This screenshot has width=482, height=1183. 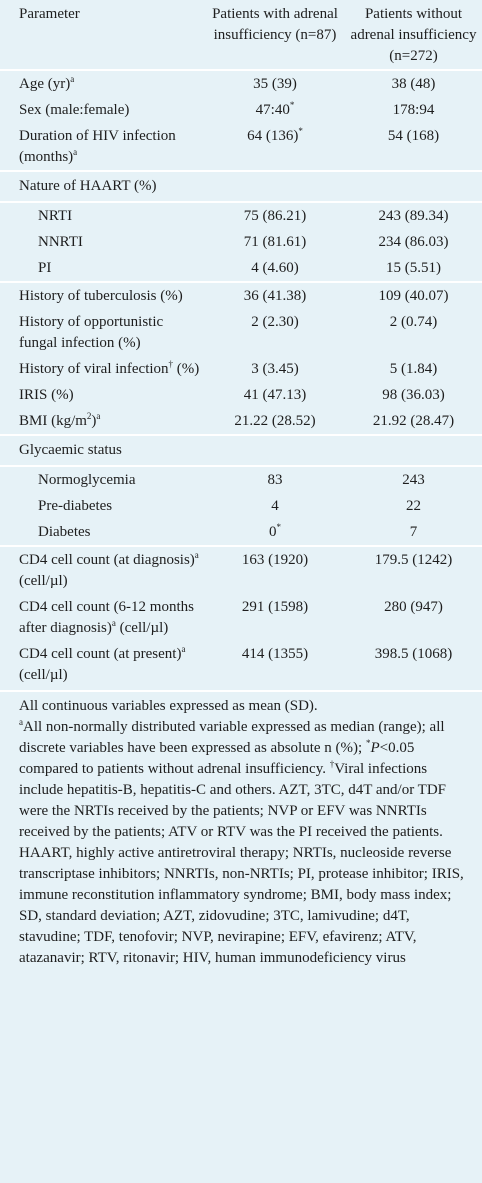 I want to click on cell-value: 109 (40.07), so click(x=413, y=295).